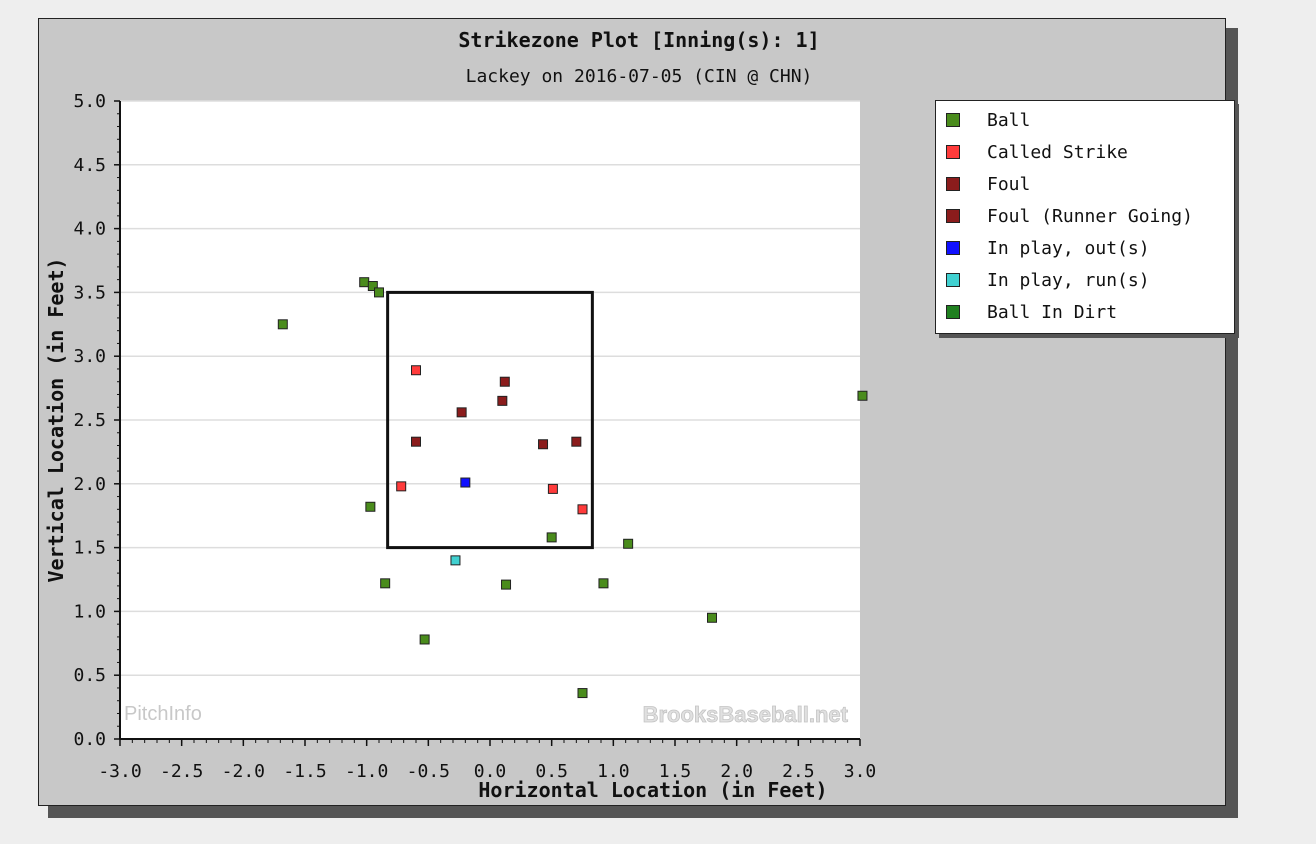  I want to click on legend-item: Ball, so click(988, 121).